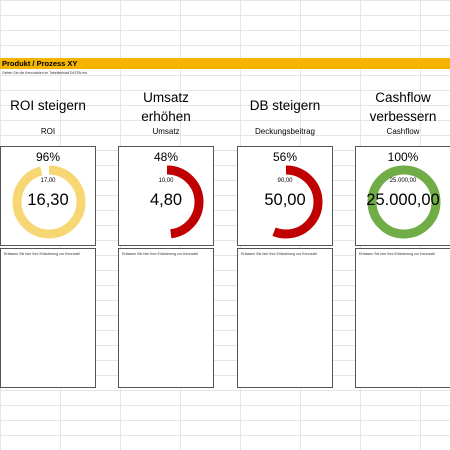 This screenshot has height=450, width=450. I want to click on kpi-title: Cashflow verbessern, so click(403, 107).